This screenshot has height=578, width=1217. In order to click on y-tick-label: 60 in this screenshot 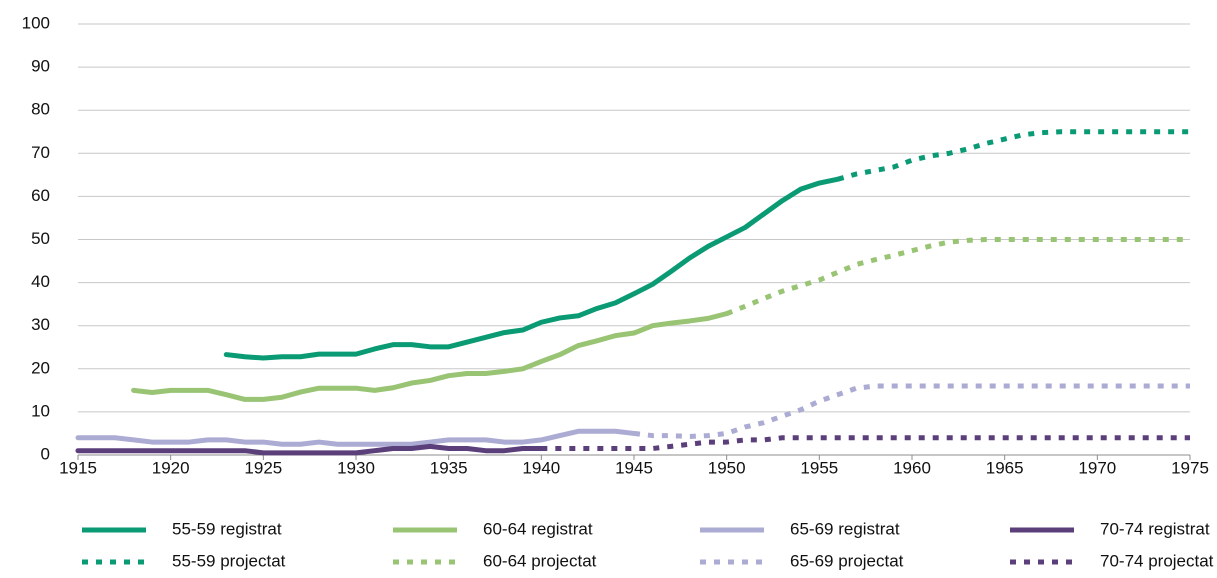, I will do `click(40, 195)`.